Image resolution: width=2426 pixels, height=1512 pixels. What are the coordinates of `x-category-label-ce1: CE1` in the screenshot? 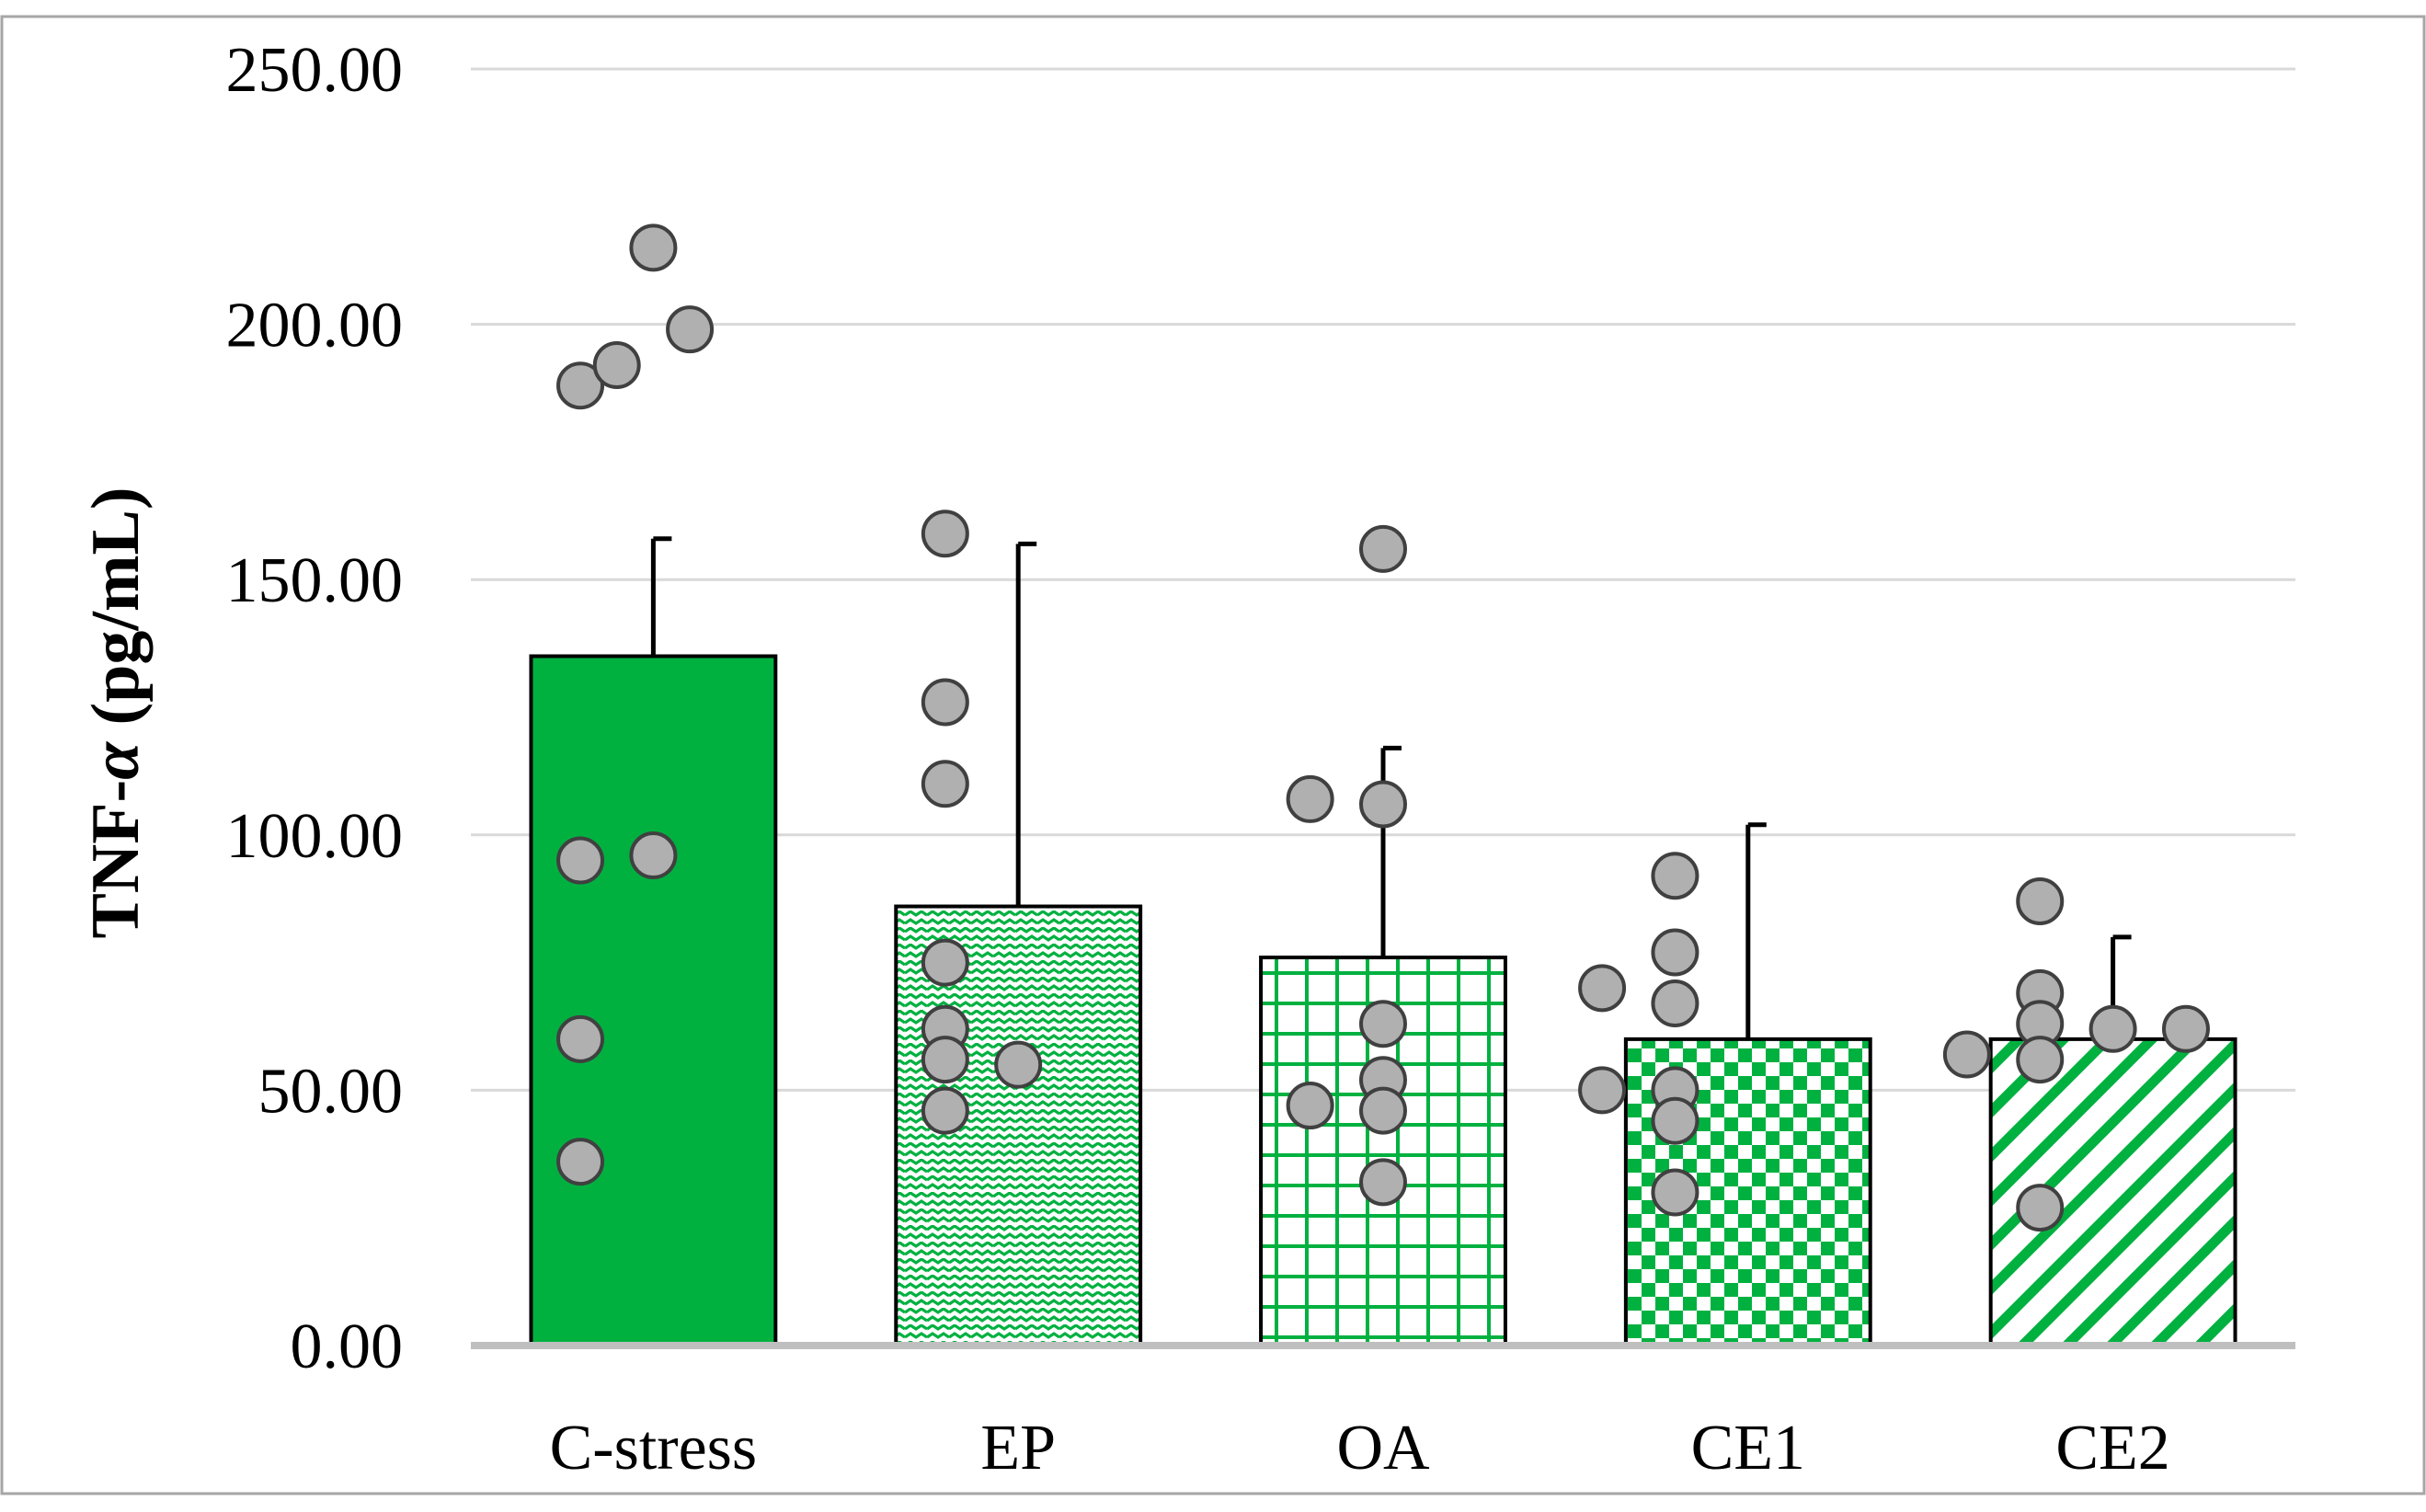 It's located at (1748, 1448).